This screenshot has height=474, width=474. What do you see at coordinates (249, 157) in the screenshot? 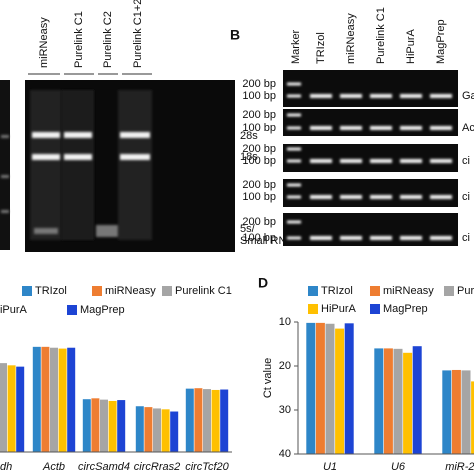
I see `band-label: 18s` at bounding box center [249, 157].